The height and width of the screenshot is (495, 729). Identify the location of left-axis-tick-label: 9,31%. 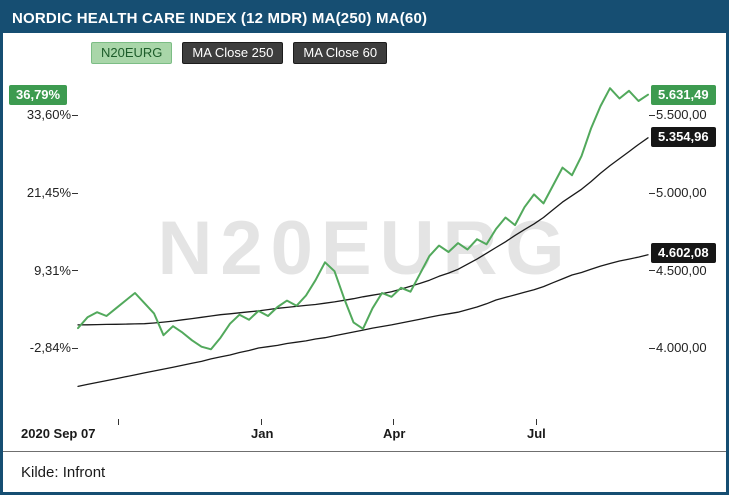
(52, 270).